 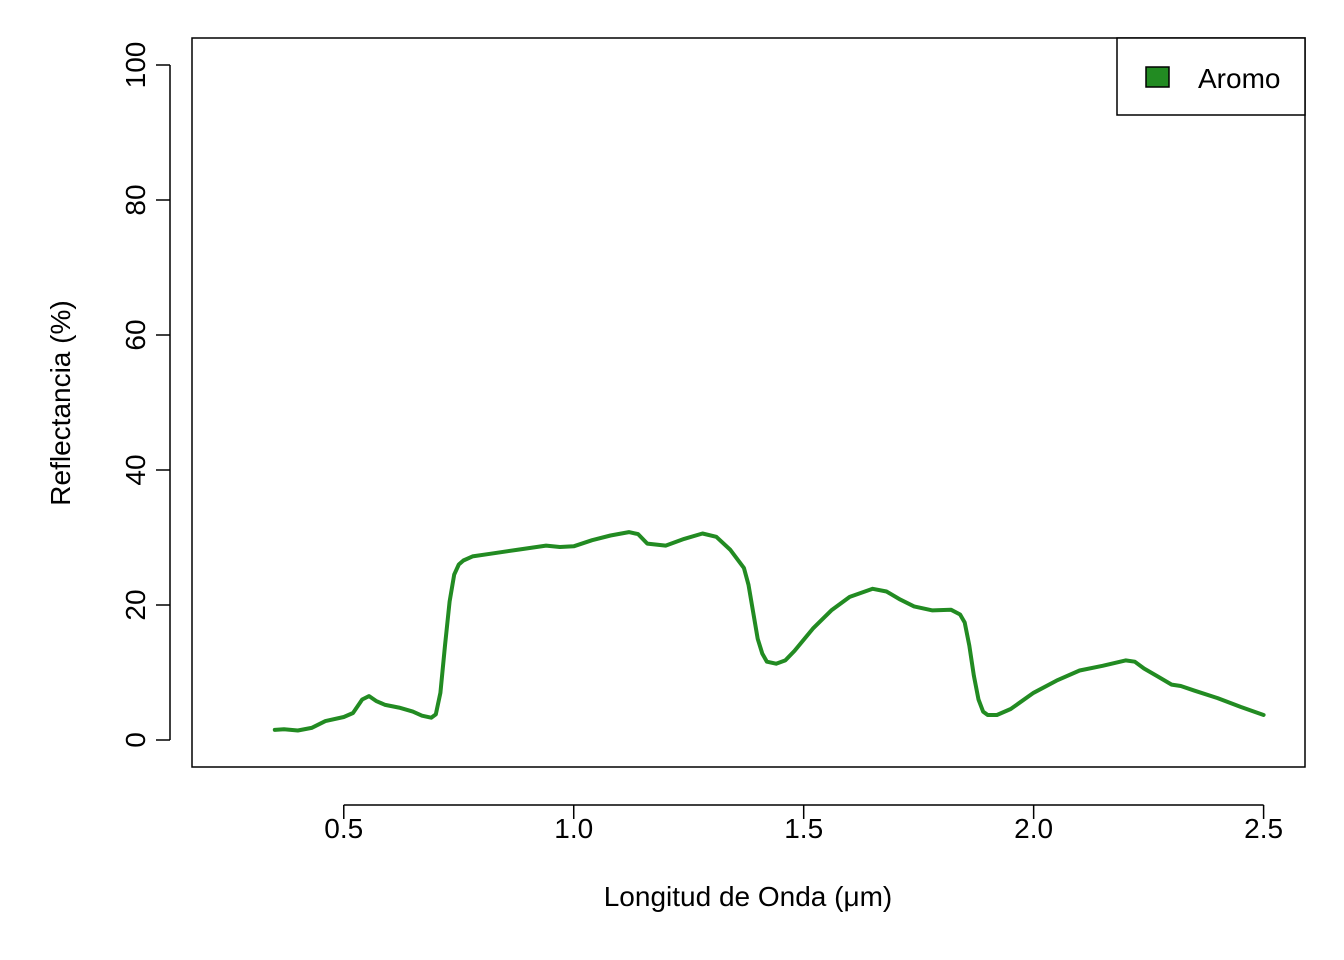 I want to click on legend-label-aromo: Aromo, so click(x=1239, y=78).